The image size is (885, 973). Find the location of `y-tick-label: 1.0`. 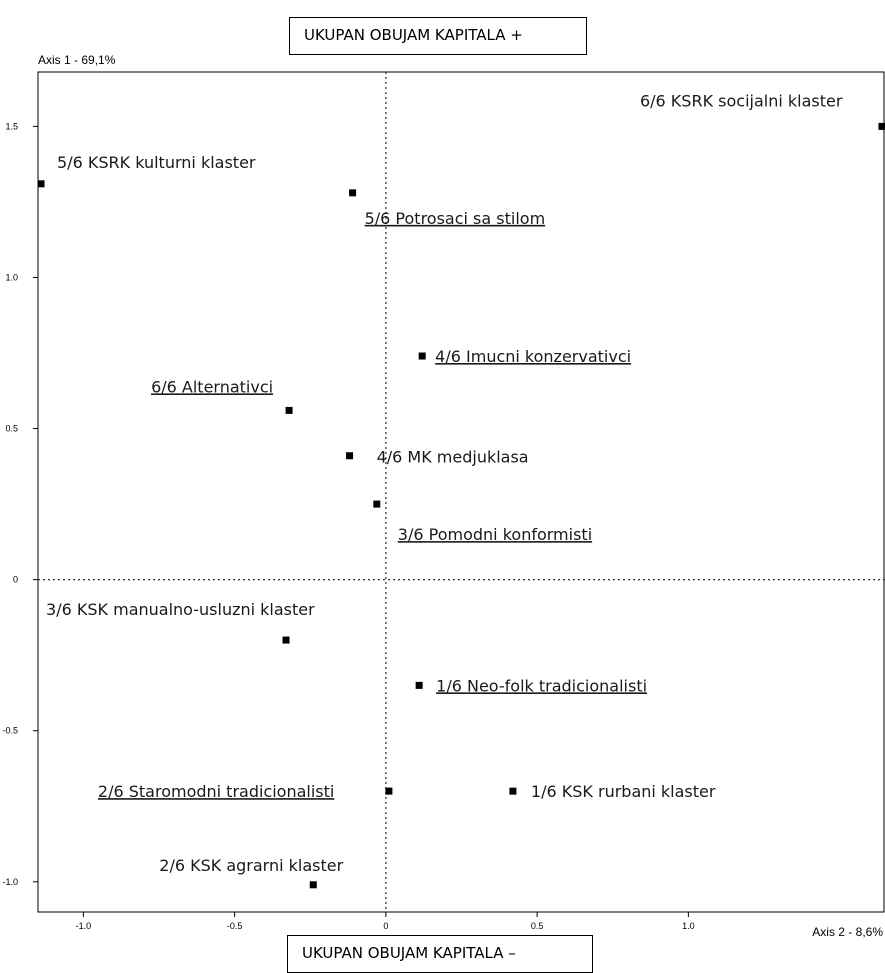

y-tick-label: 1.0 is located at coordinates (11, 277).